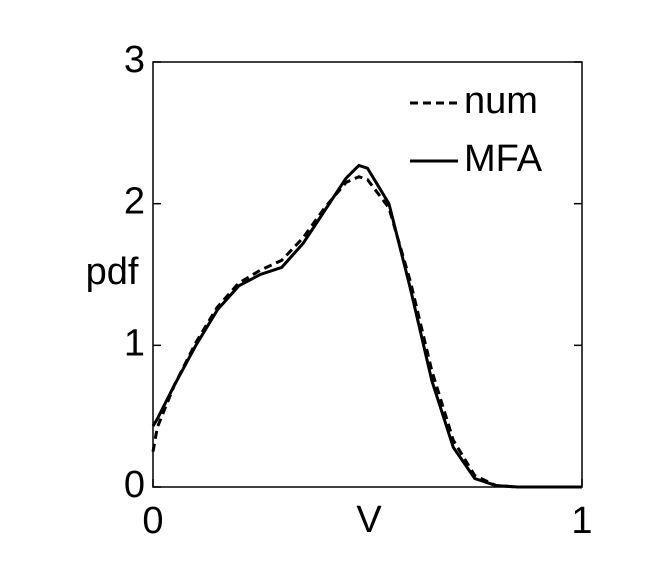 Image resolution: width=672 pixels, height=568 pixels. I want to click on legend-label: MFA, so click(503, 159).